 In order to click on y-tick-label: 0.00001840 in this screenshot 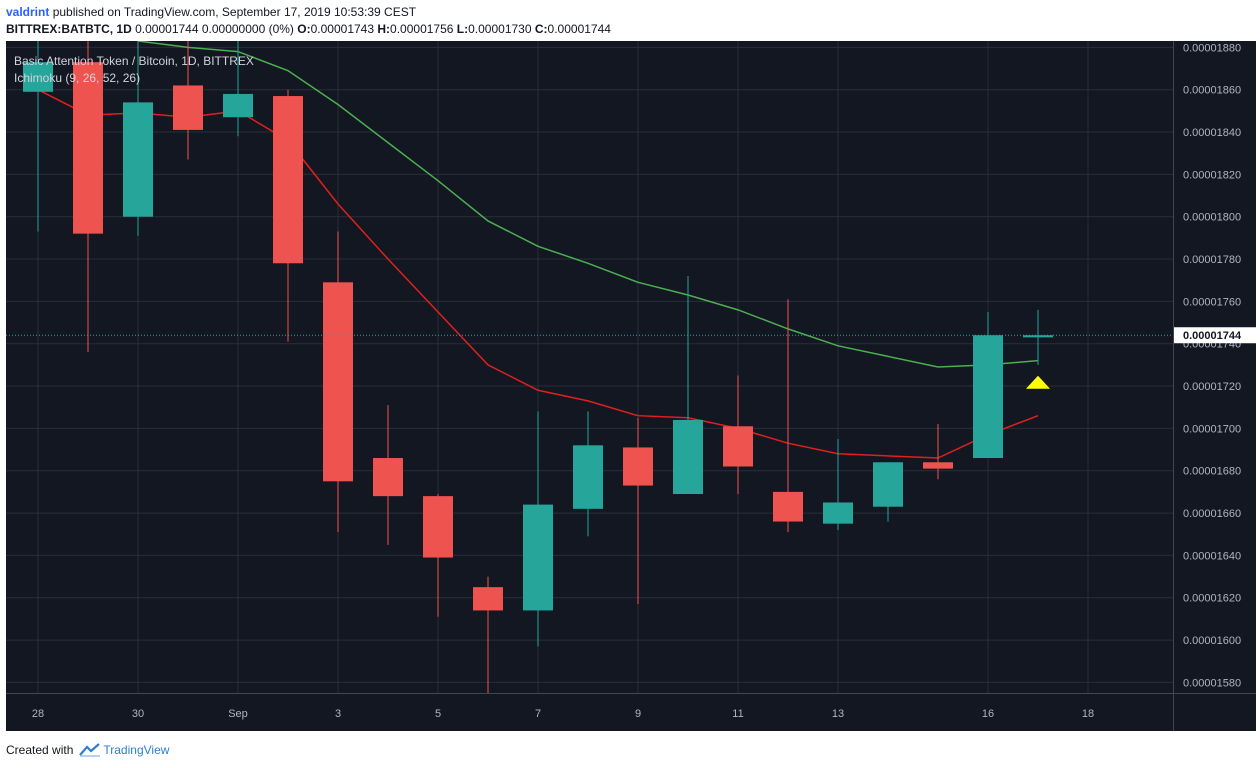, I will do `click(1212, 133)`.